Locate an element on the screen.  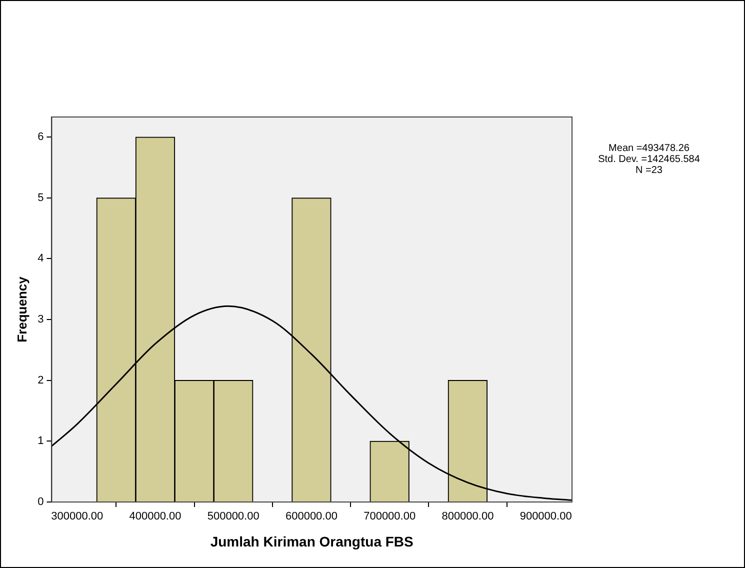
y-tick-label: 6 is located at coordinates (41, 137).